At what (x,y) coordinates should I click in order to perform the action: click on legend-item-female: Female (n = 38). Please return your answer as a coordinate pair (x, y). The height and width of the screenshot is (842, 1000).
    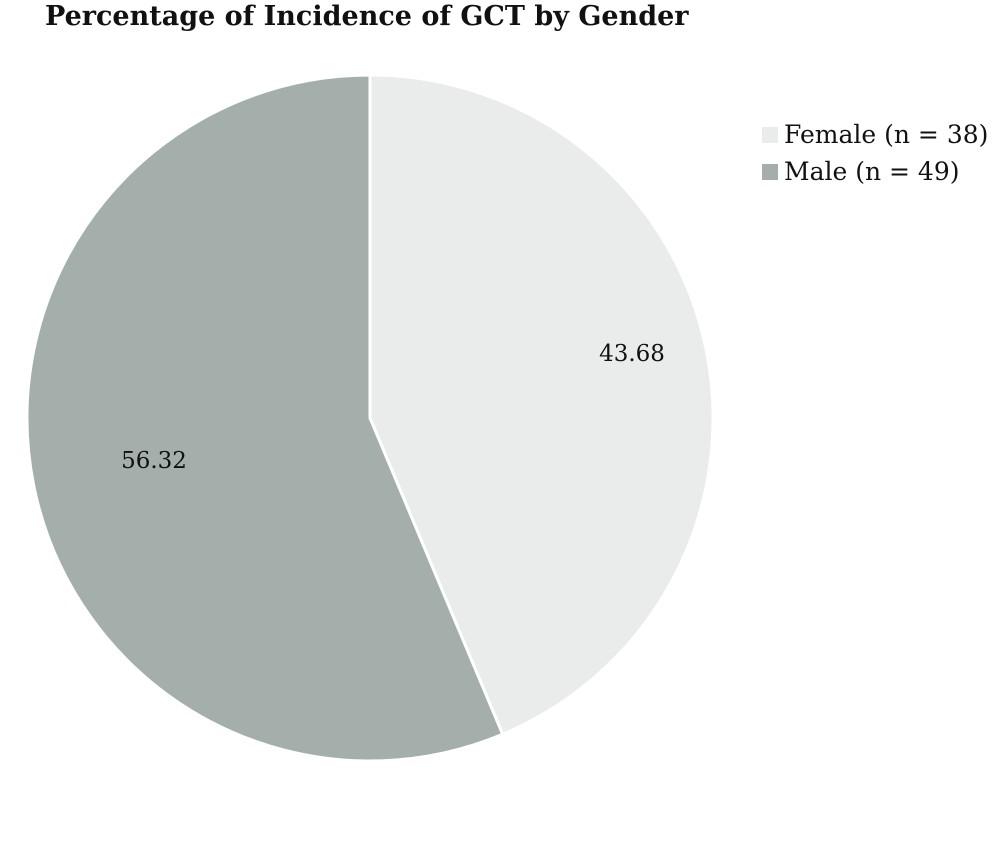
    Looking at the image, I should click on (875, 134).